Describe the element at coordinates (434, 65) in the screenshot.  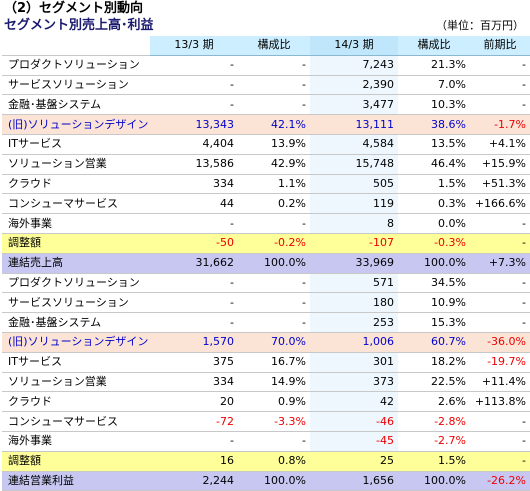
I see `ratio-fy14: 21.3%` at that location.